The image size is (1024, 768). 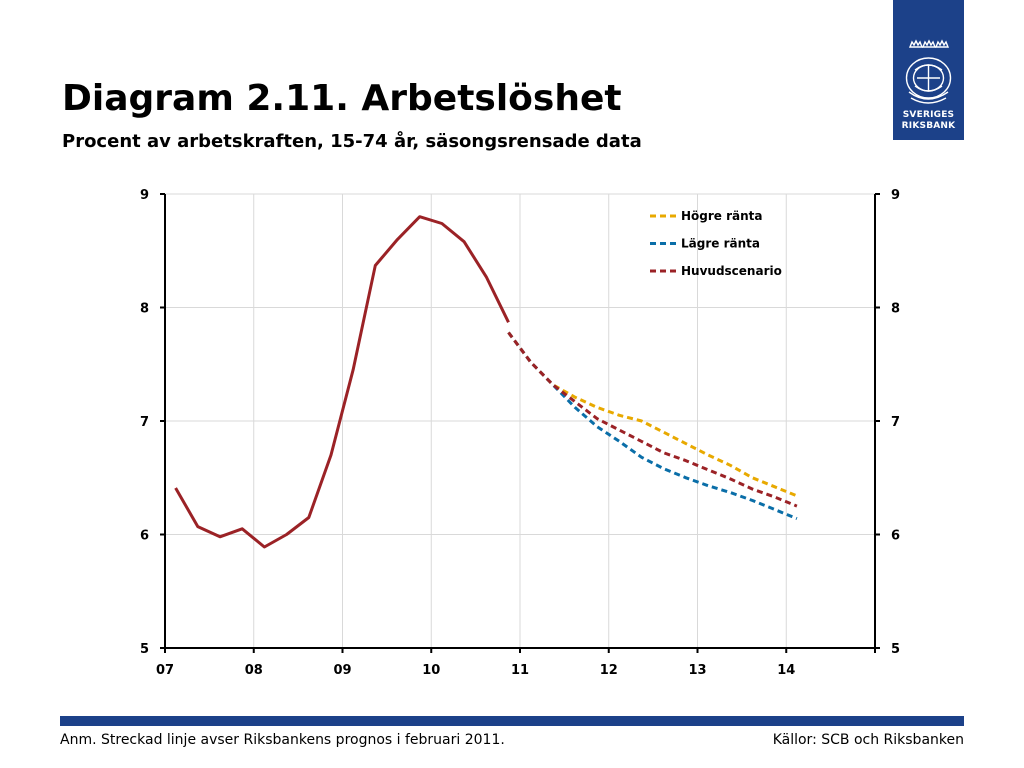 What do you see at coordinates (165, 670) in the screenshot?
I see `x-tick-label: 07` at bounding box center [165, 670].